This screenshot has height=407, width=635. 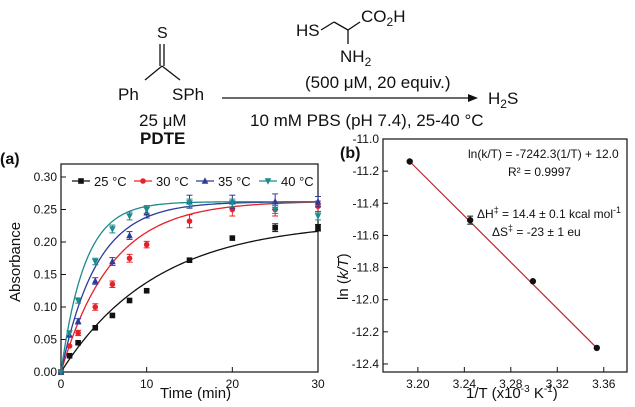 What do you see at coordinates (465, 384) in the screenshot?
I see `x-tick-label: 3.24` at bounding box center [465, 384].